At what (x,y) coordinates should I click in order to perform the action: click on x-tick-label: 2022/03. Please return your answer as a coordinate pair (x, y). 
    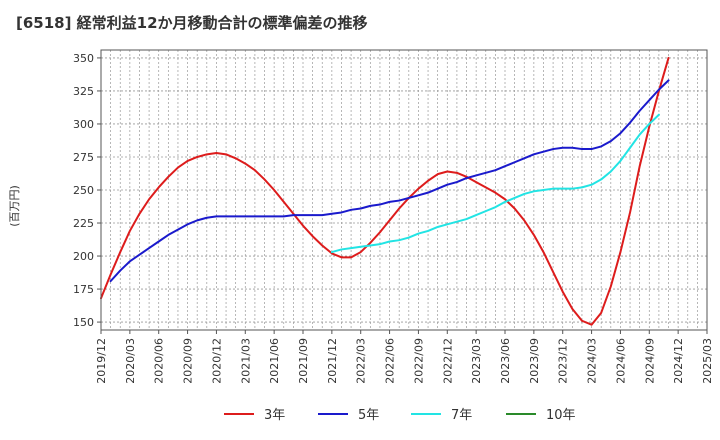
    Looking at the image, I should click on (361, 361).